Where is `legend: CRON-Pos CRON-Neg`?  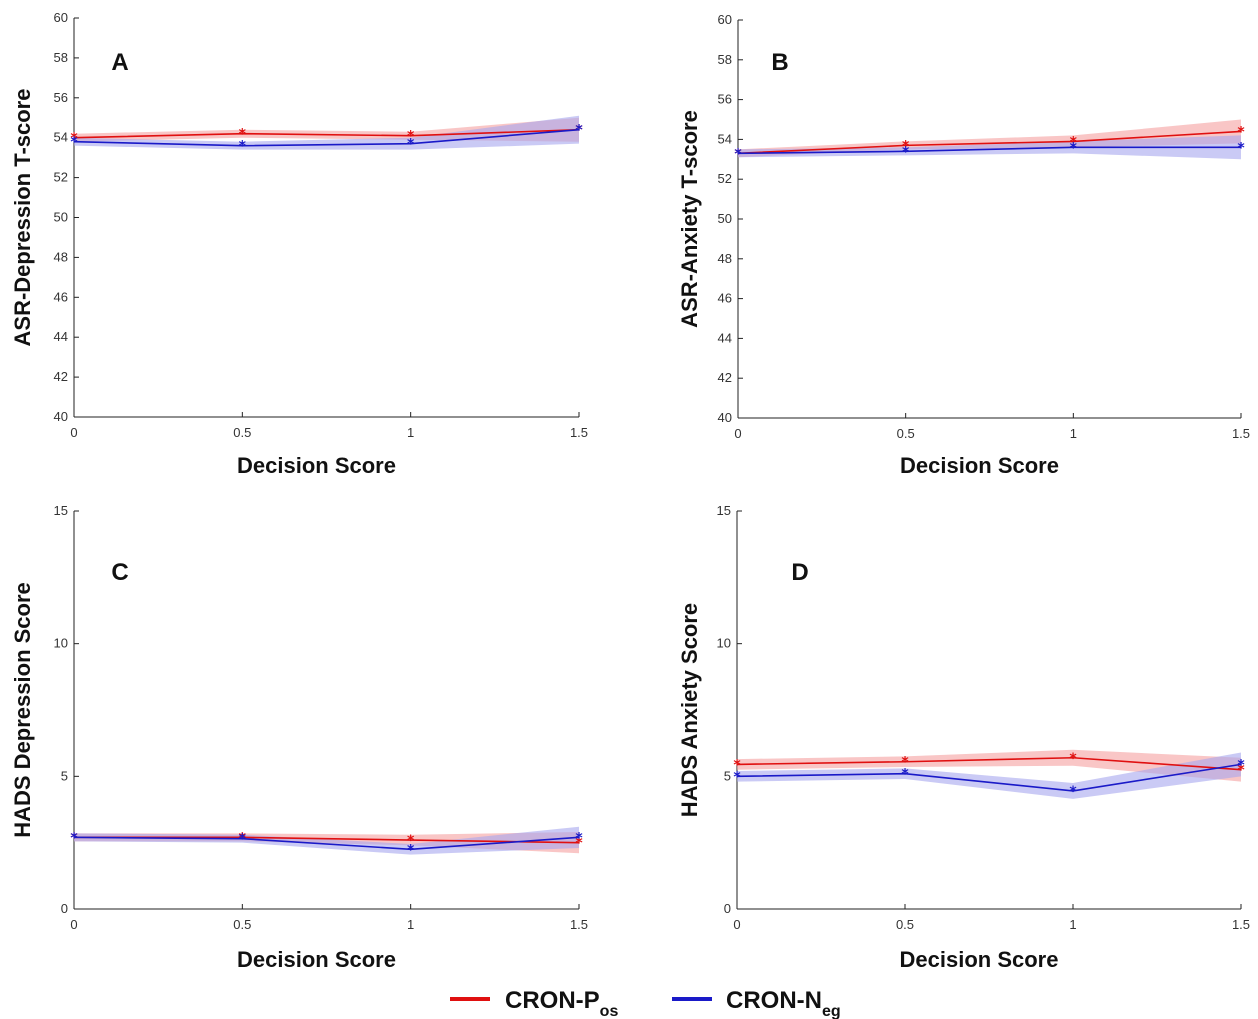
legend: CRON-Pos CRON-Neg is located at coordinates (645, 1003).